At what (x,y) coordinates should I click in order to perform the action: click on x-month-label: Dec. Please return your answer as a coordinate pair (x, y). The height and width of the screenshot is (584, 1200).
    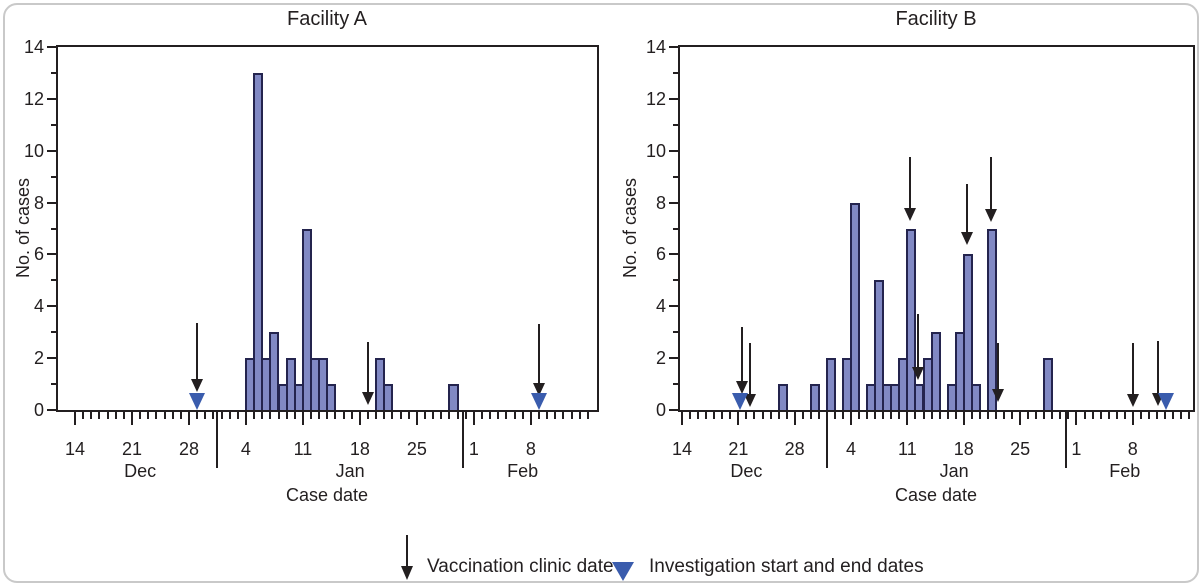
    Looking at the image, I should click on (746, 471).